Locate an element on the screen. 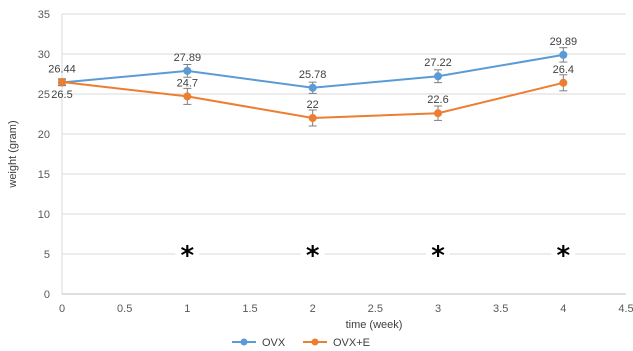 This screenshot has width=633, height=351. data-label-ovx: 29.89 is located at coordinates (564, 42).